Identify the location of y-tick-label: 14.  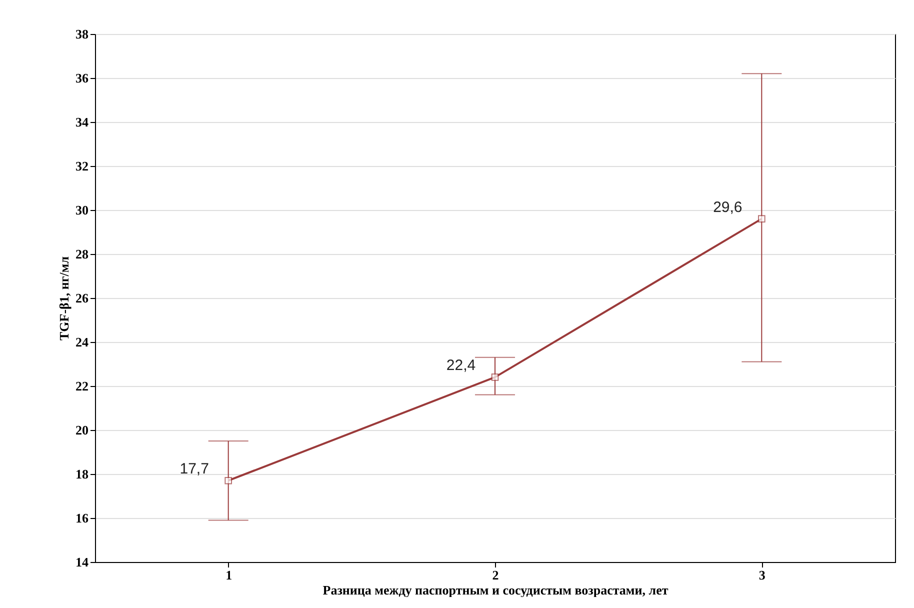
(82, 562).